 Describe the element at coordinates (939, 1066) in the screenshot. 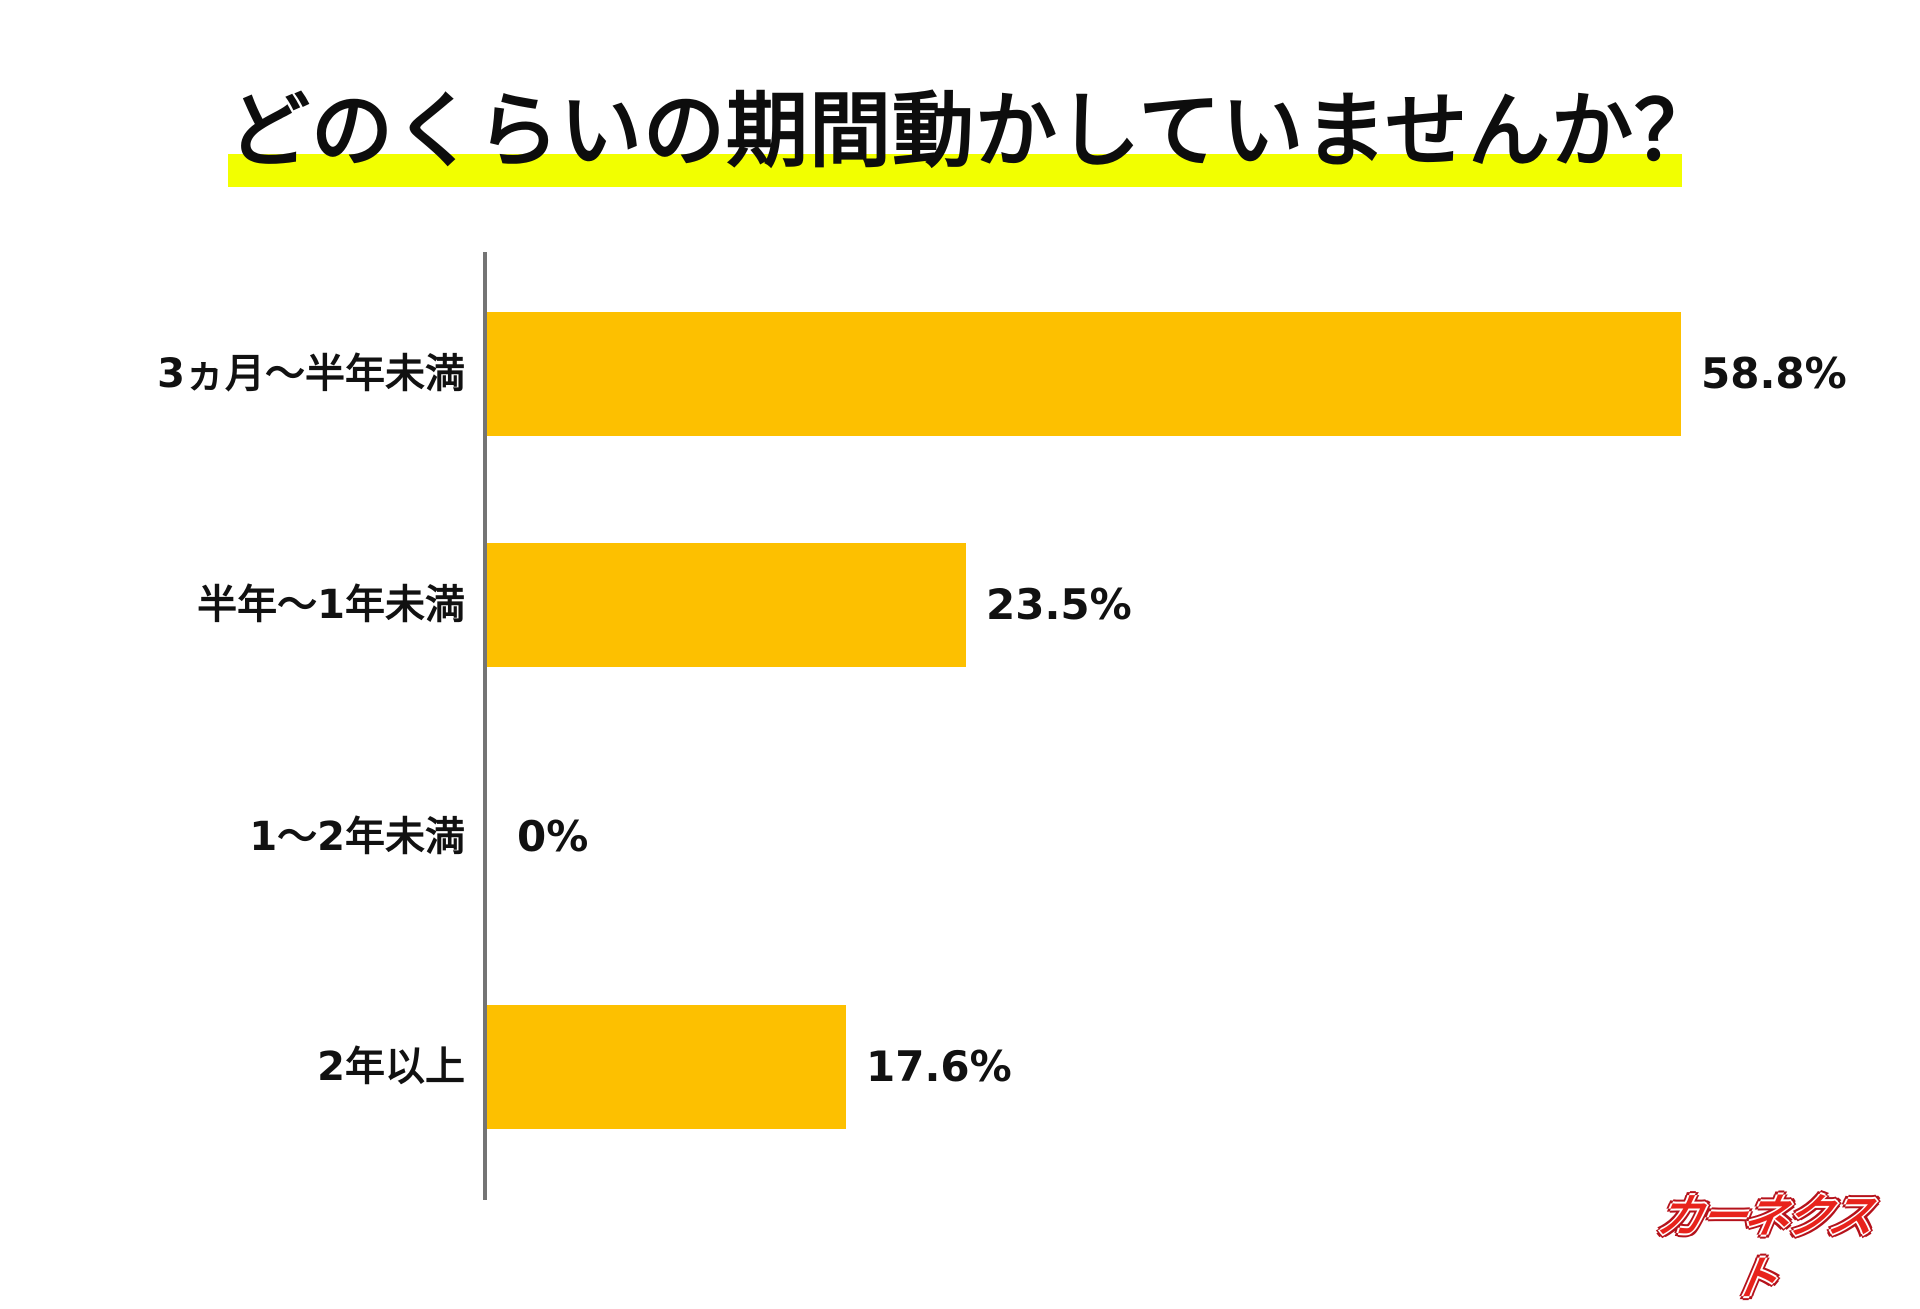

I see `value-label: 17.6%` at that location.